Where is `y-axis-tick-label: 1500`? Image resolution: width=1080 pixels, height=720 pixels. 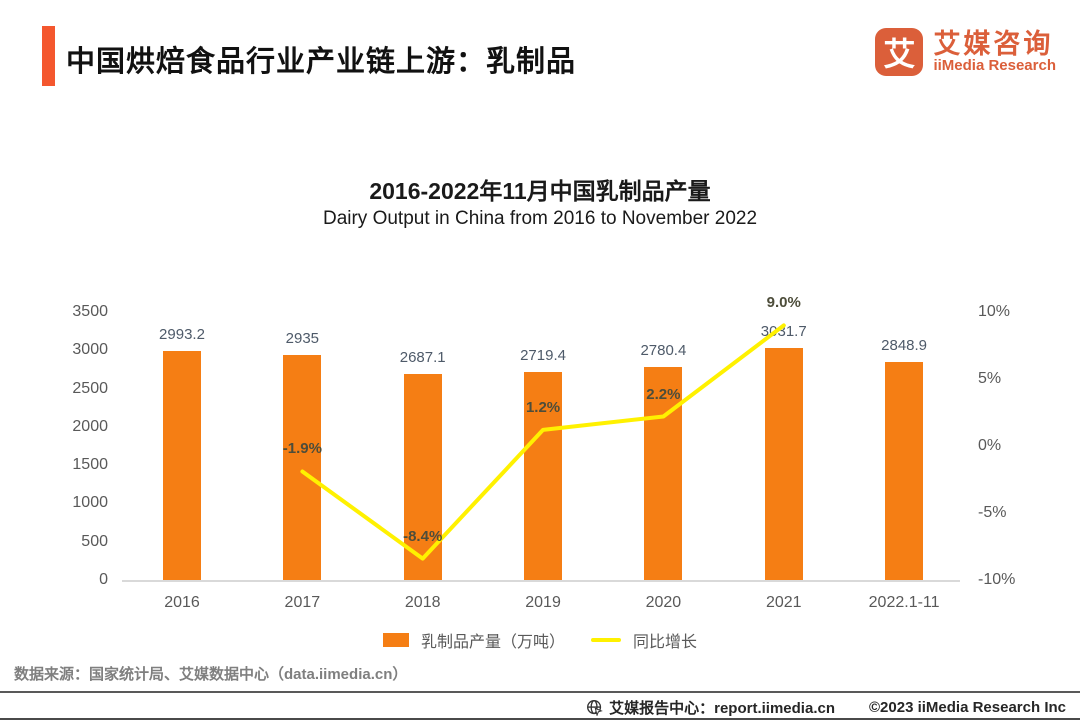
y-axis-tick-label: 1500 is located at coordinates (90, 465).